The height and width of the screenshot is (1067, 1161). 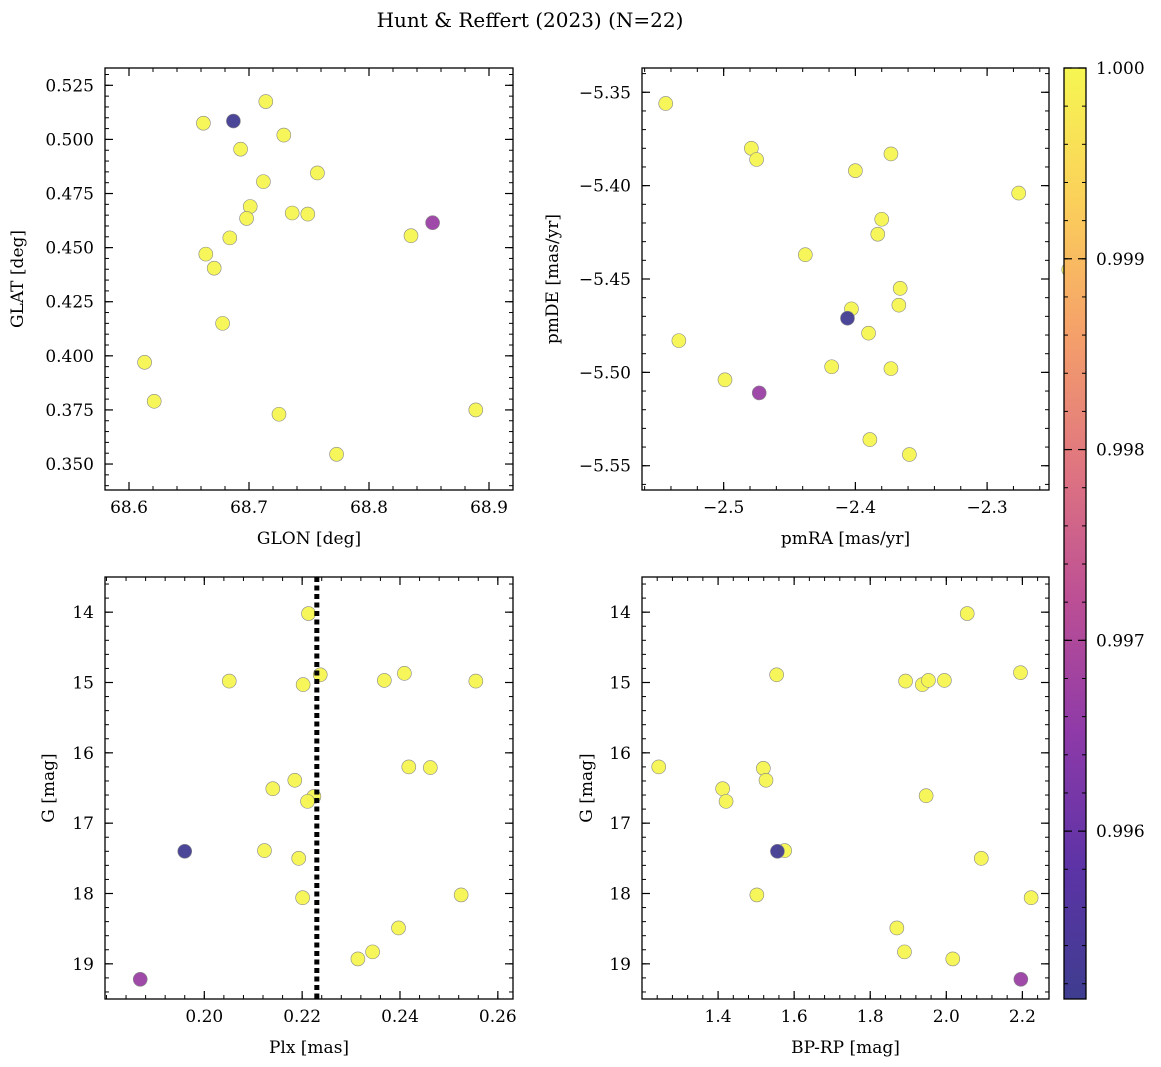 What do you see at coordinates (870, 1017) in the screenshot?
I see `x-tick-label: 1.8` at bounding box center [870, 1017].